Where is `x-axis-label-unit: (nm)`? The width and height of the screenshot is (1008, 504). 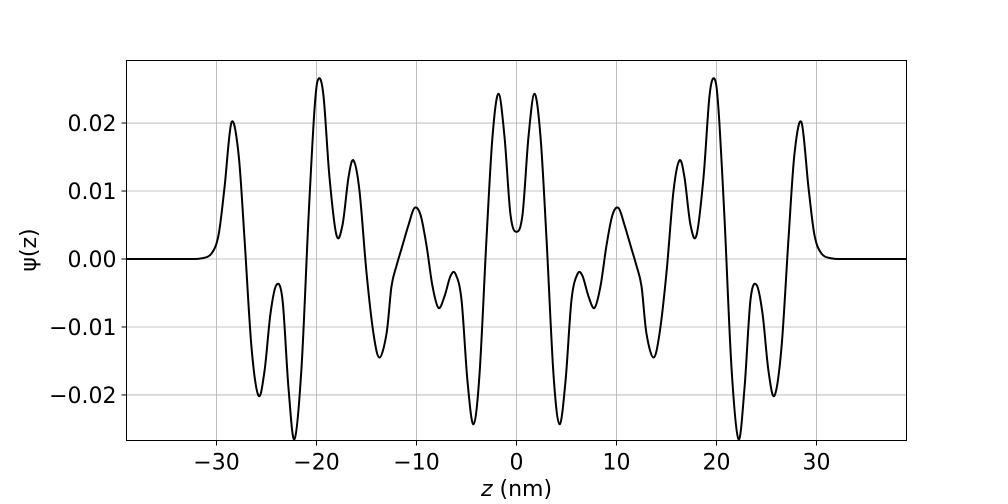
x-axis-label-unit: (nm) is located at coordinates (523, 489).